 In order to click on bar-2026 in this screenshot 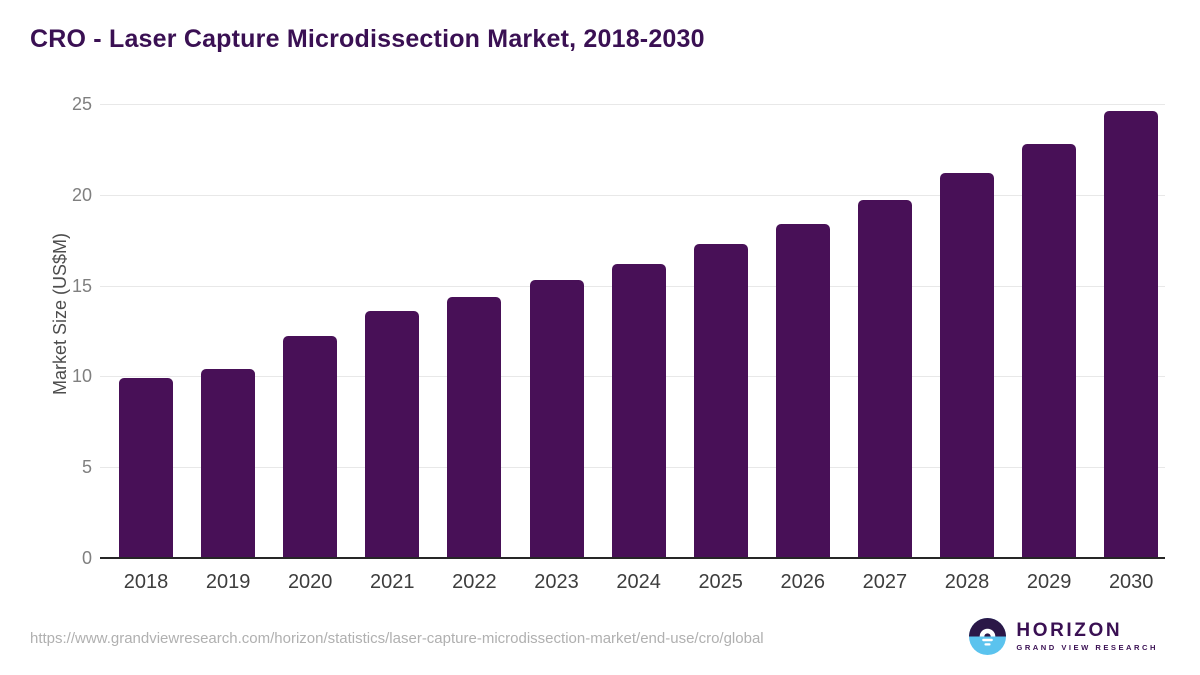, I will do `click(802, 390)`.